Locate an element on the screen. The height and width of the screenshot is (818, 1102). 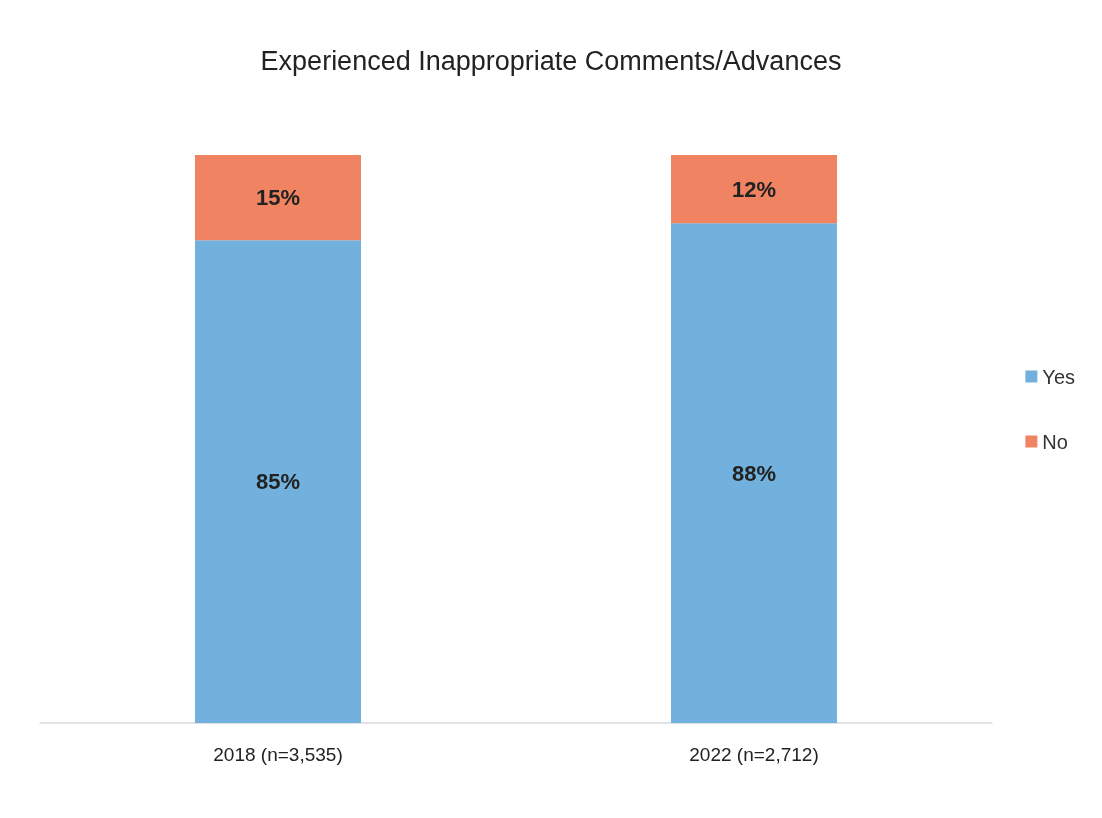
data-label: 15% is located at coordinates (278, 198).